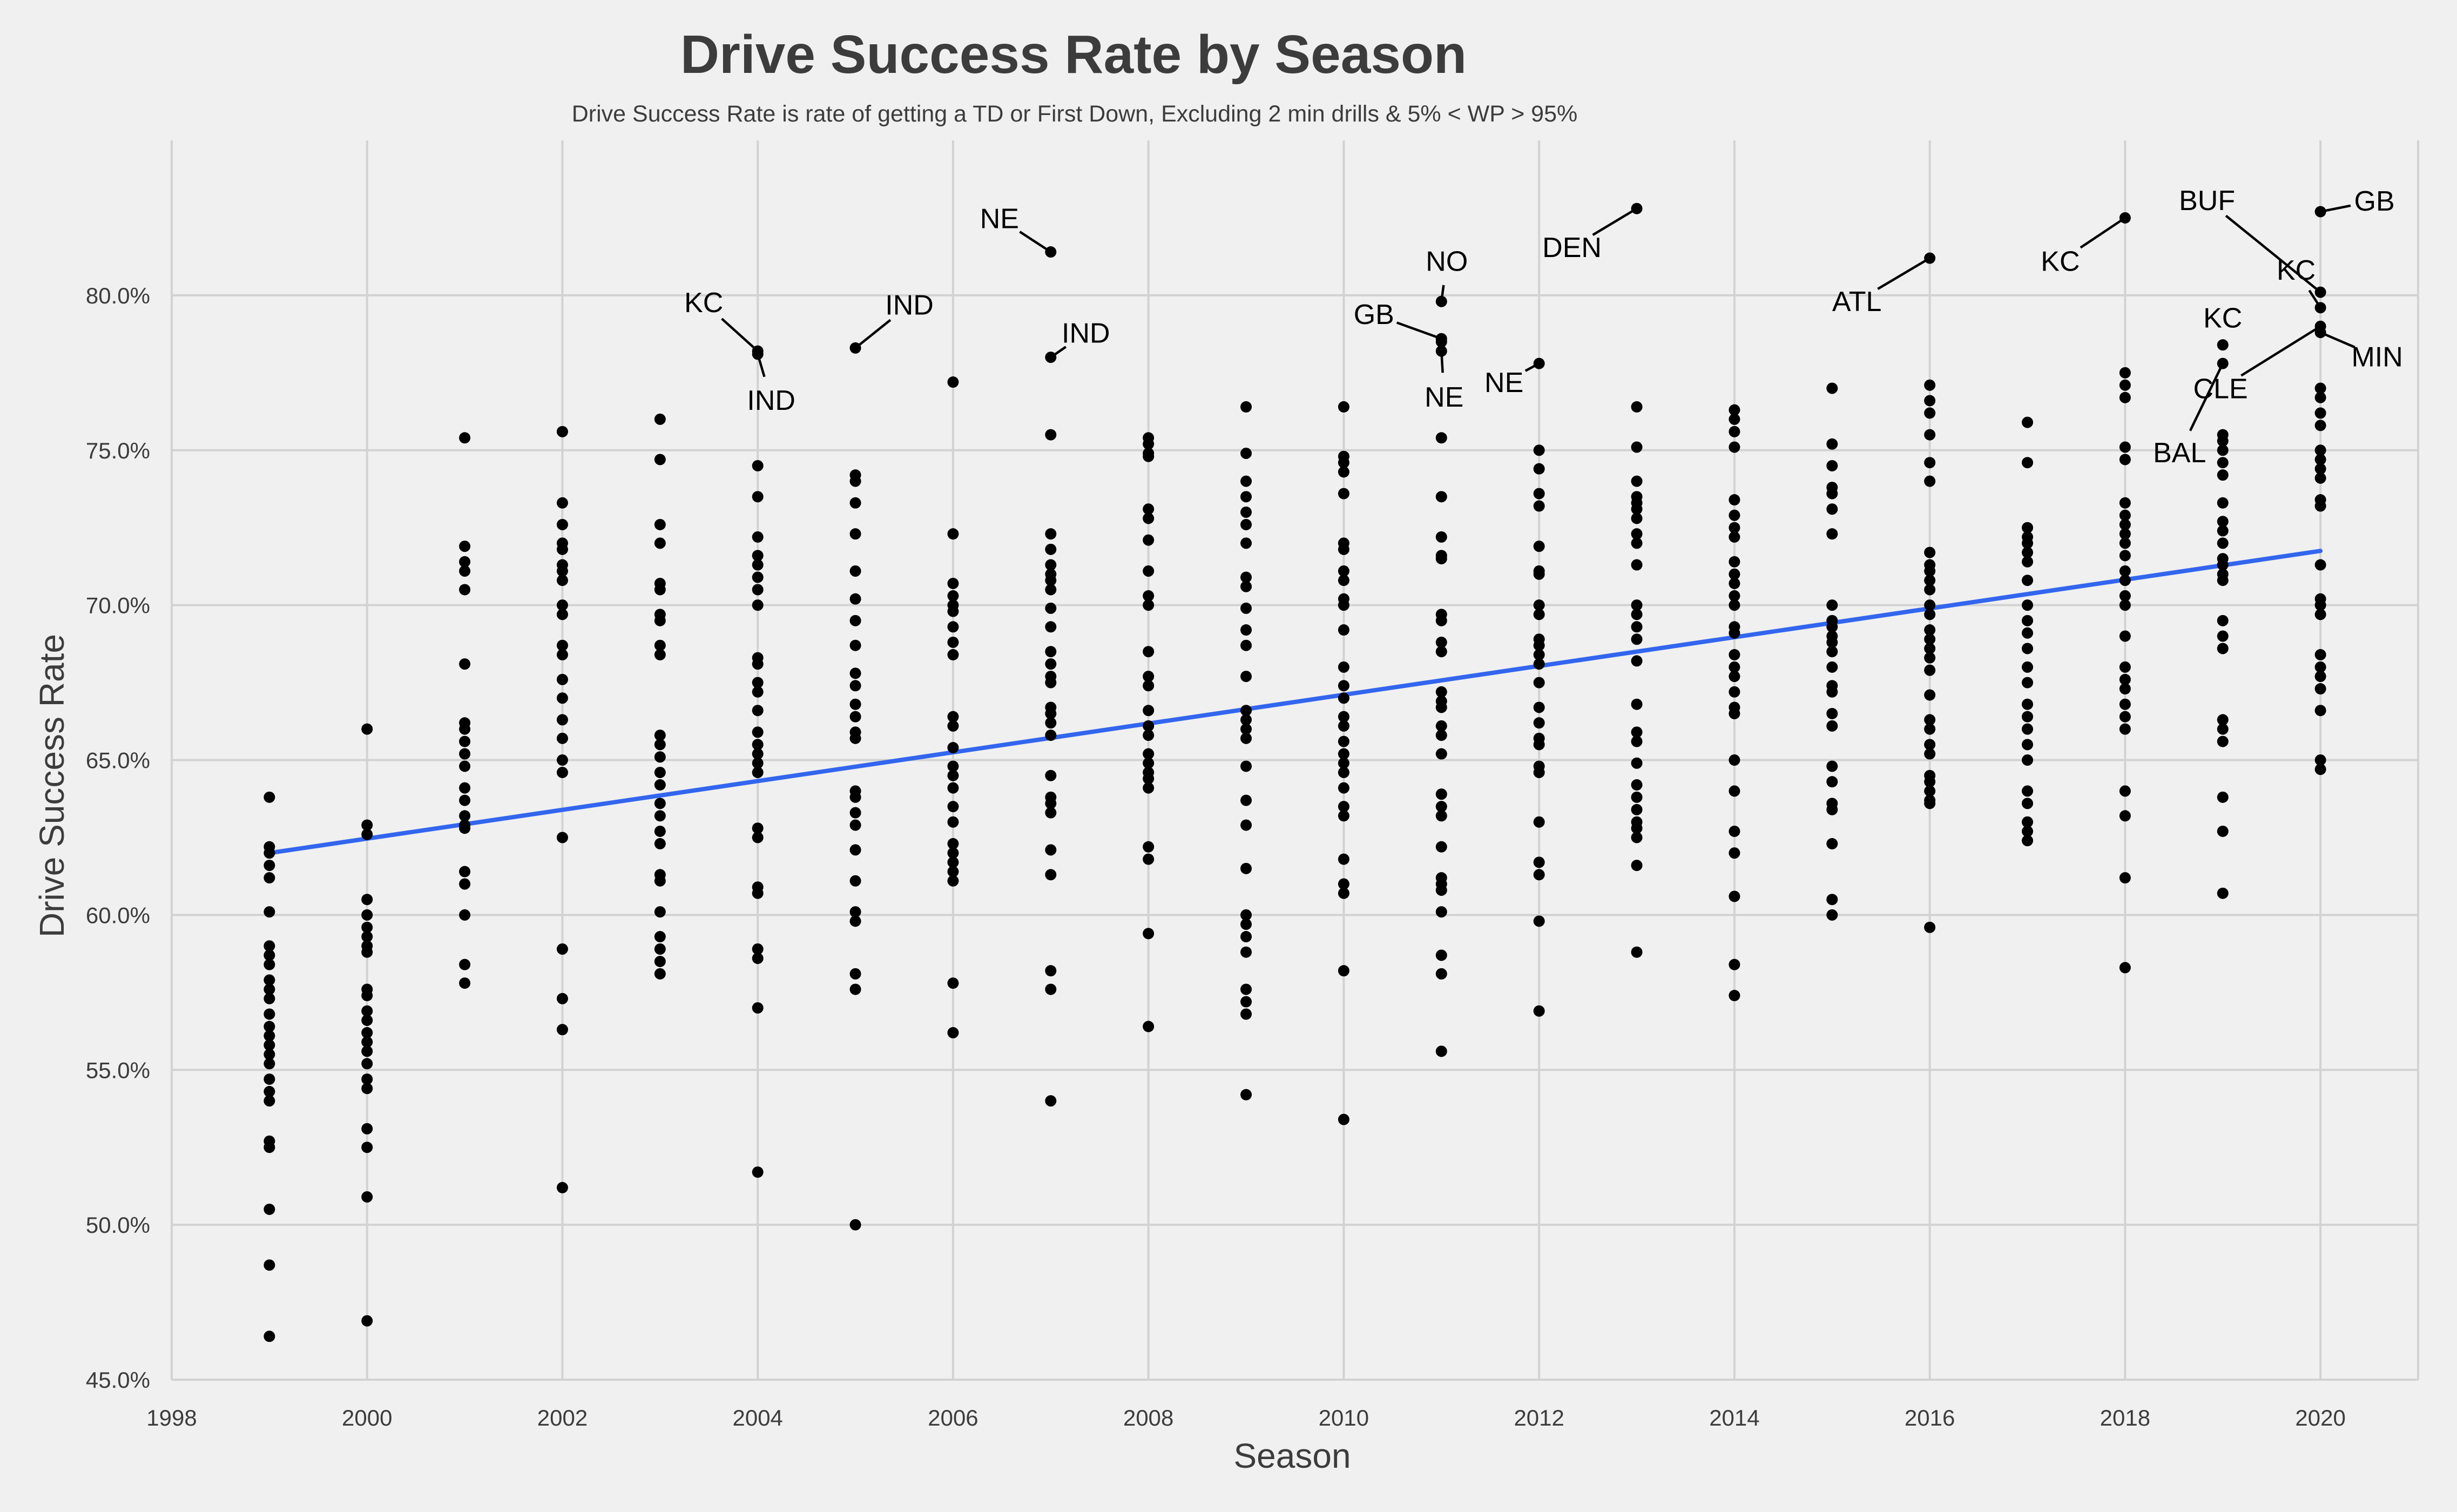 The width and height of the screenshot is (2457, 1512). What do you see at coordinates (1447, 261) in the screenshot?
I see `annotation-label: NO` at bounding box center [1447, 261].